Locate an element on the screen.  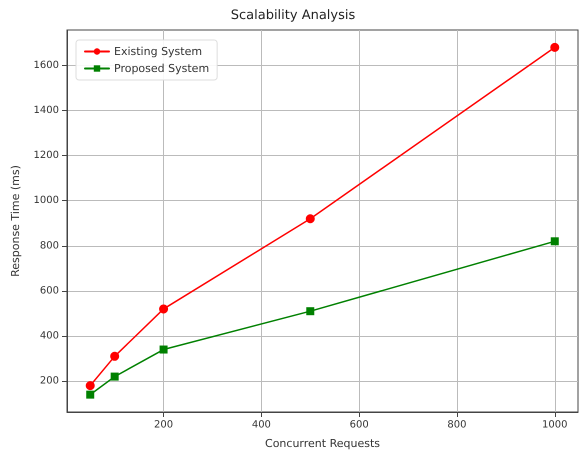
x-tick-label: 400 is located at coordinates (261, 425).